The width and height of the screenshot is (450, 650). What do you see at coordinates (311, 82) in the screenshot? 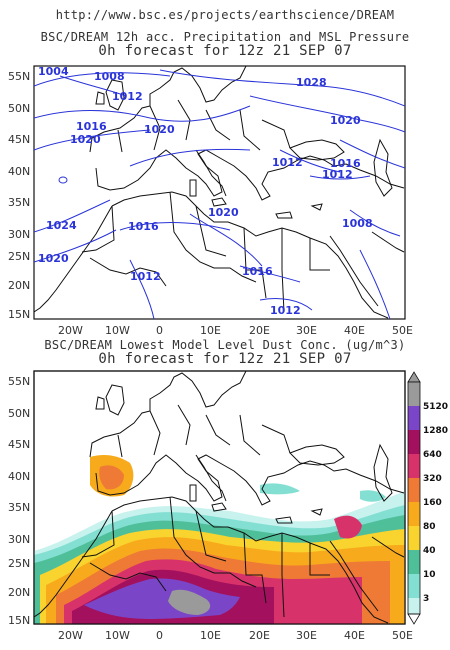
I see `isobar-label: 1028` at bounding box center [311, 82].